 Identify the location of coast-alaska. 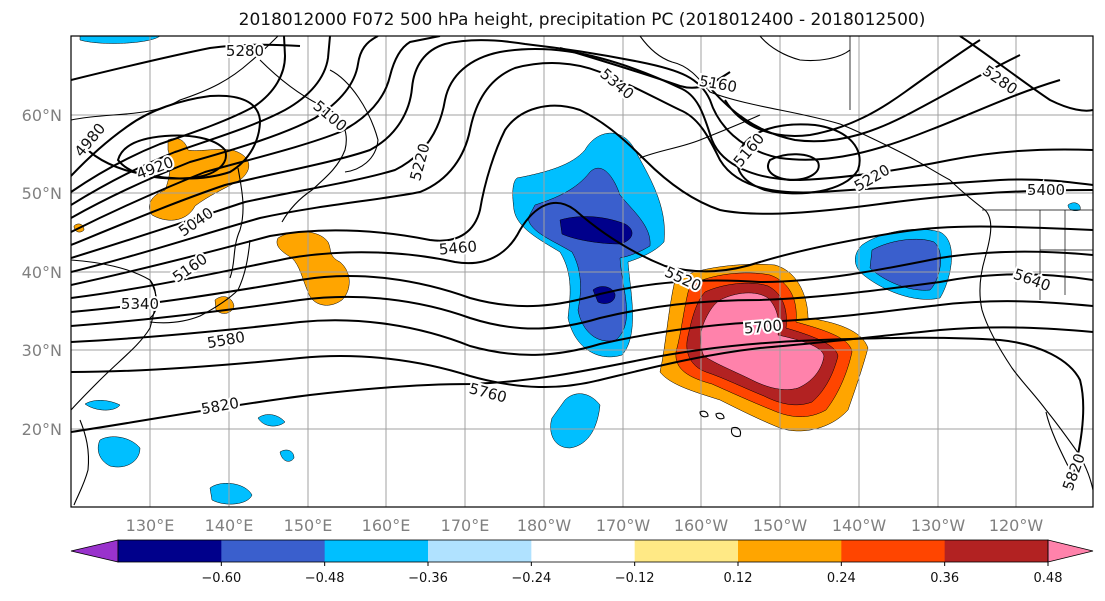
(795, 108).